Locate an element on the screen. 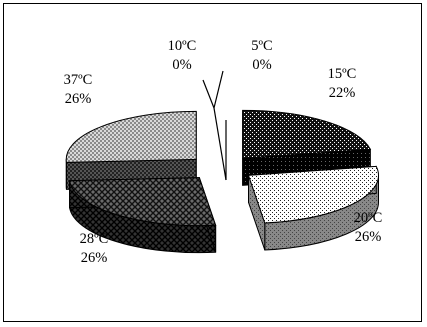 This screenshot has height=327, width=427. slice-label-37c: 37ºC 26% is located at coordinates (78, 89).